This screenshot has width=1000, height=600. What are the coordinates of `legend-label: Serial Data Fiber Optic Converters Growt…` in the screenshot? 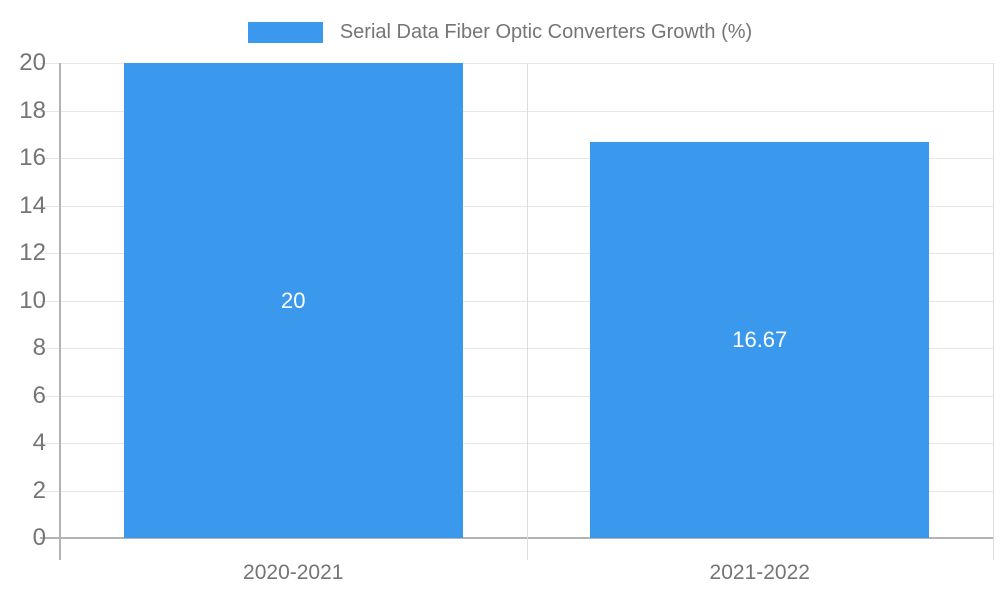 It's located at (546, 32).